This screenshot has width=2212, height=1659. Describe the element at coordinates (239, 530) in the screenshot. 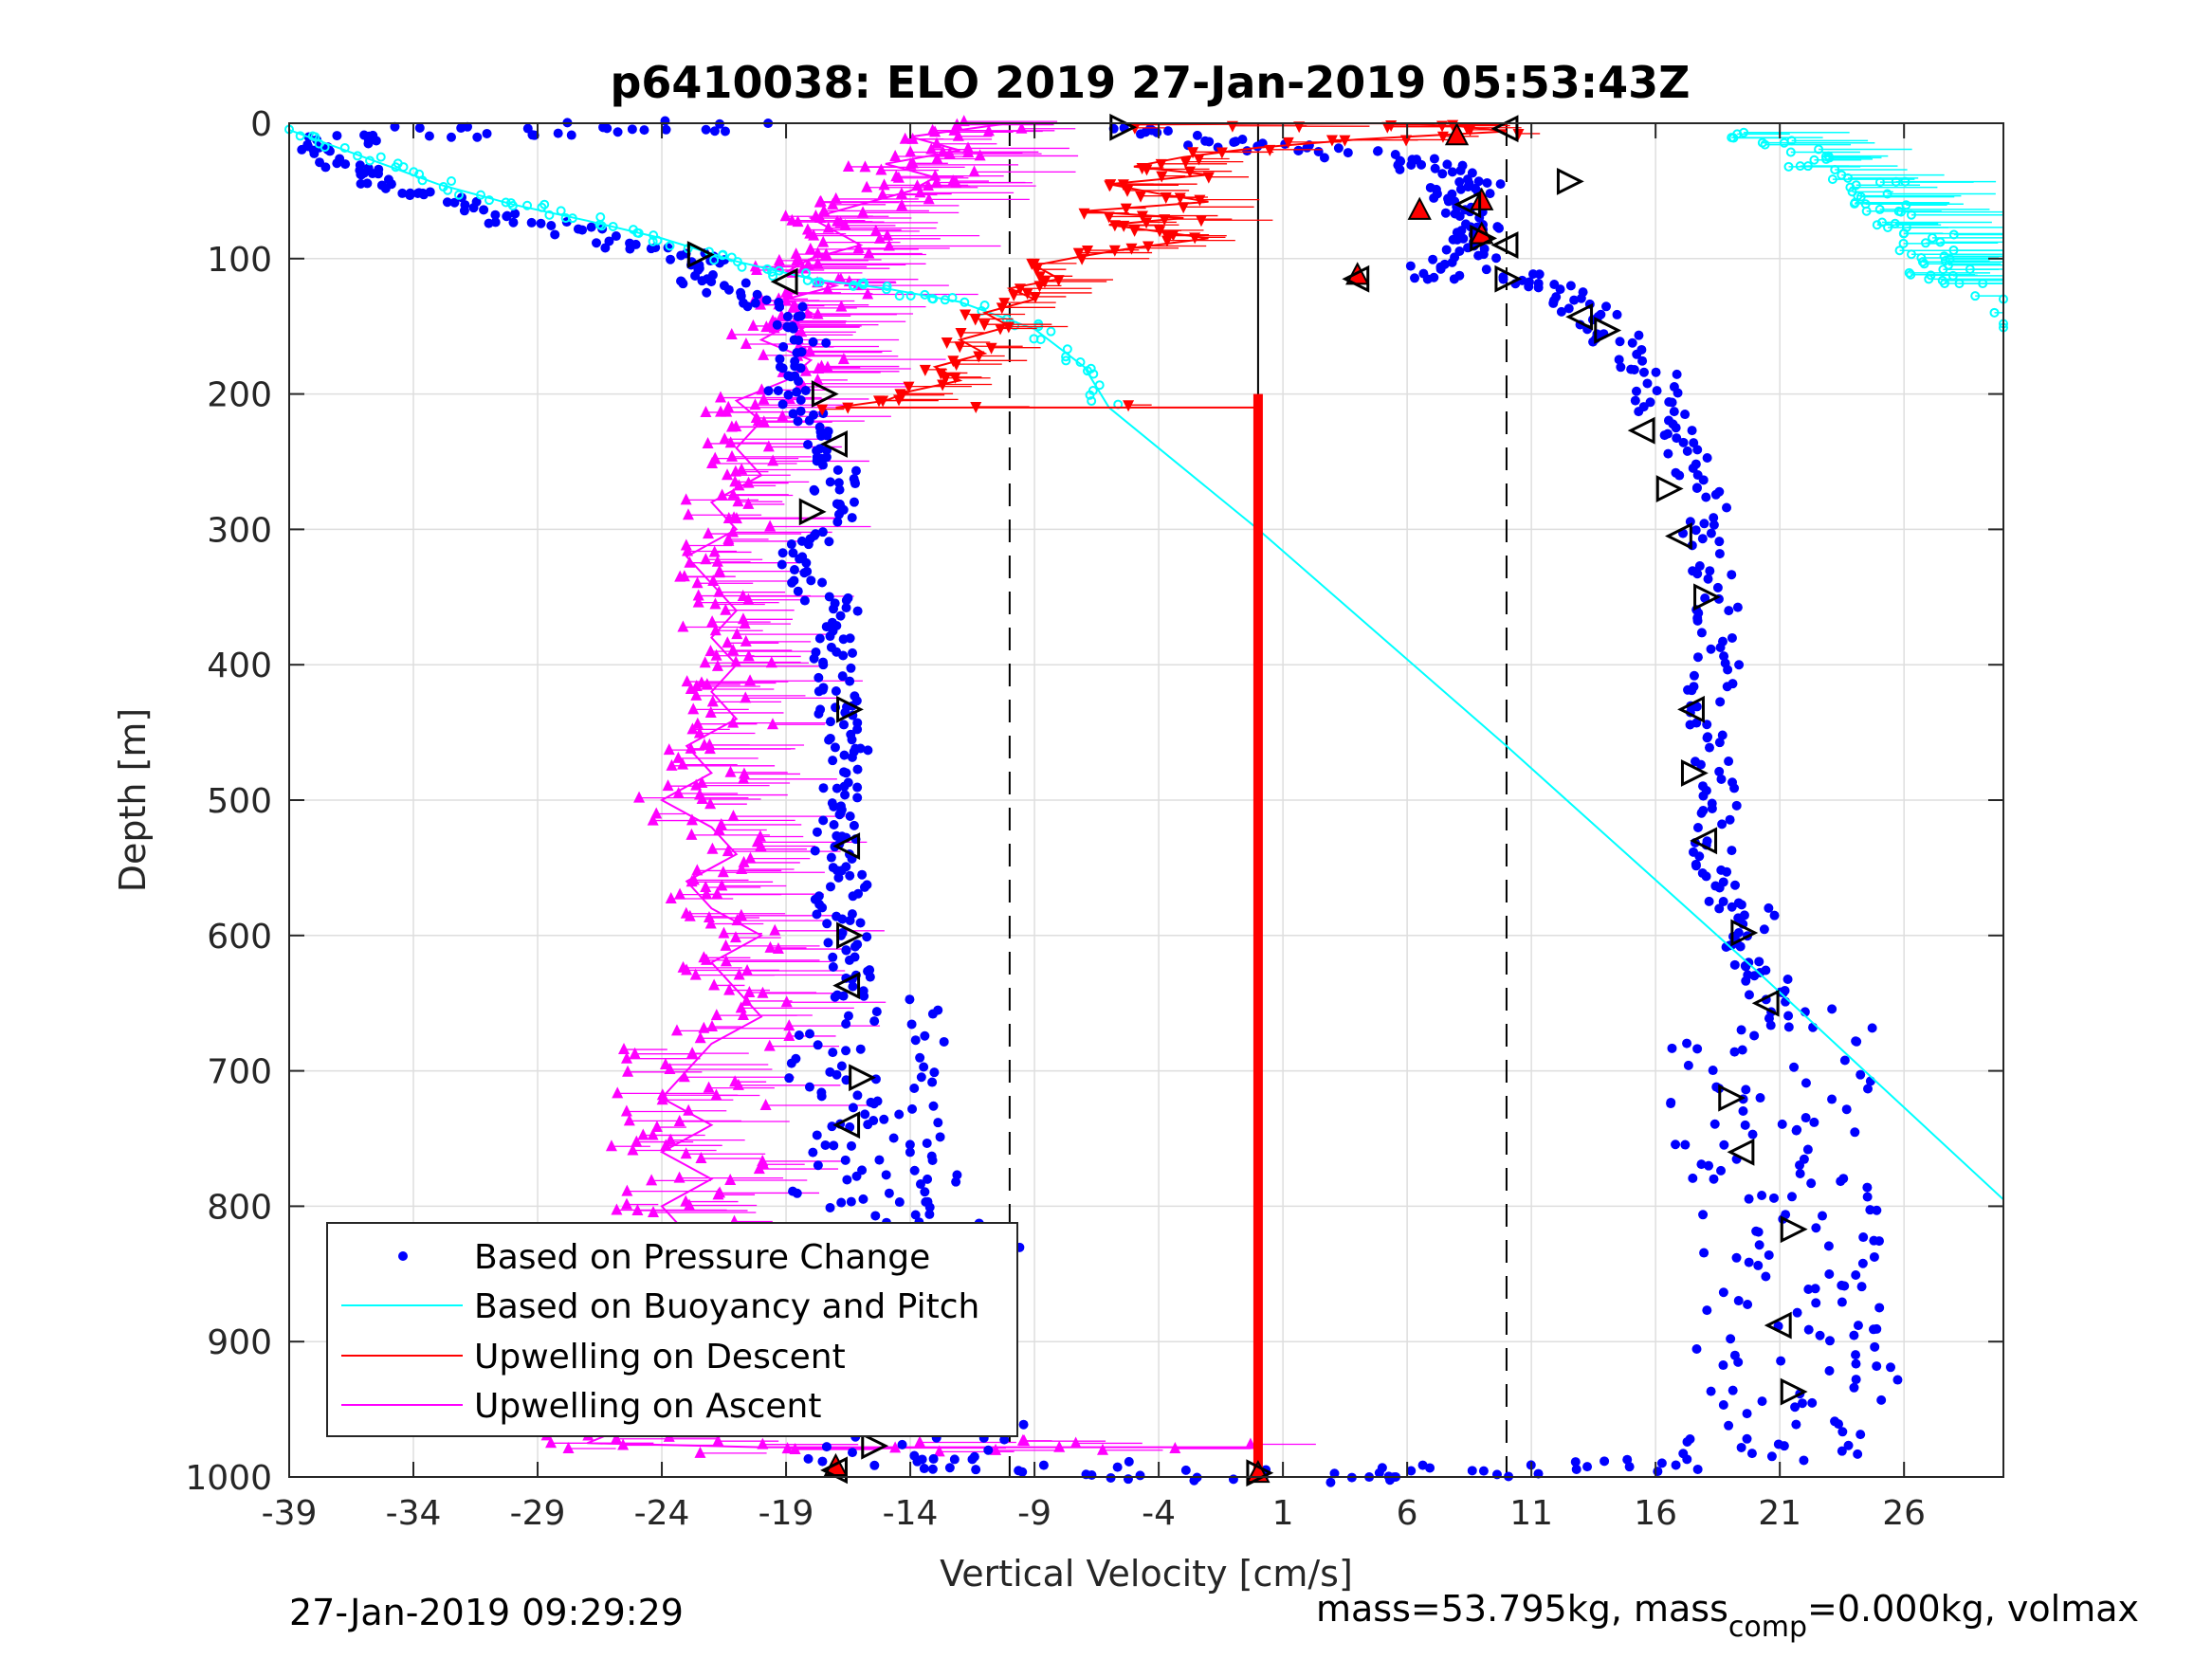

I see `y-tick-label: 300` at that location.